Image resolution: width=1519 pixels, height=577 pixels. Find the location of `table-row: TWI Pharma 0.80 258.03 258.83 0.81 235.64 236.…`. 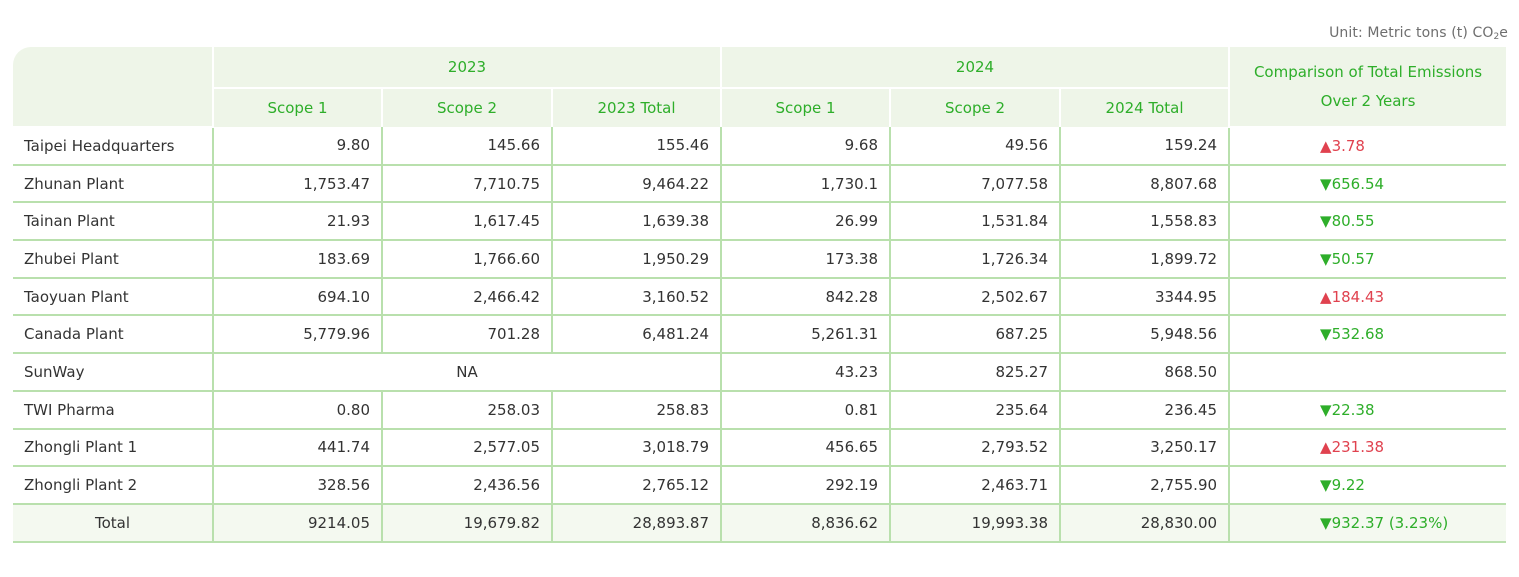

table-row: TWI Pharma 0.80 258.03 258.83 0.81 235.64 236.… is located at coordinates (760, 410).